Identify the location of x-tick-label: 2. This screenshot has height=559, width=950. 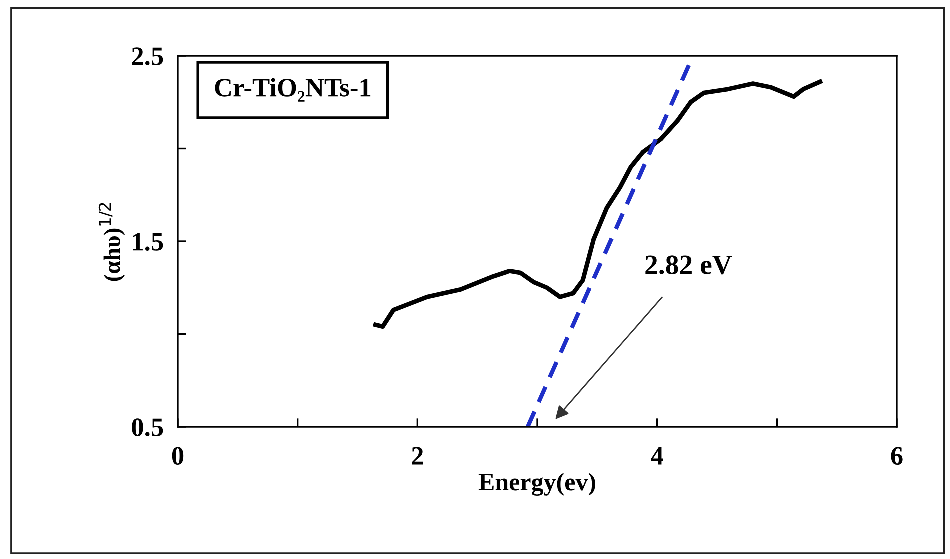
(418, 456).